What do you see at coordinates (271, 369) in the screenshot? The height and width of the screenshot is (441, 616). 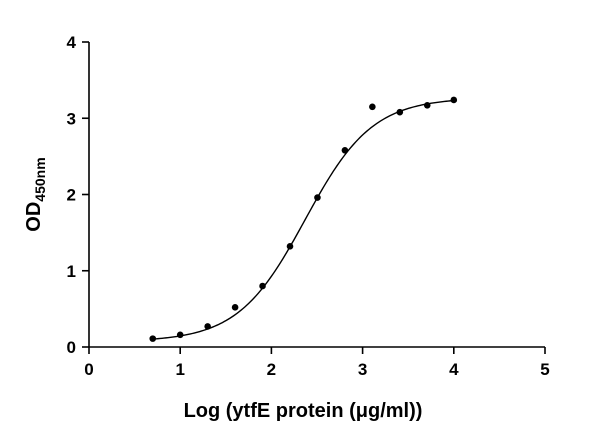 I see `x-tick-label: 2` at bounding box center [271, 369].